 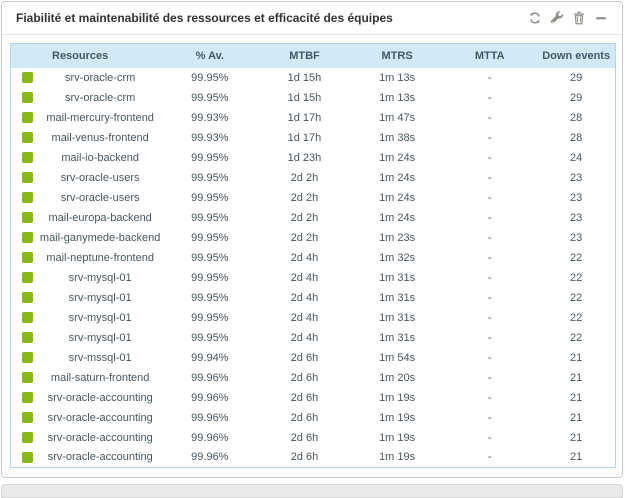 I want to click on down-events-value: 24, so click(x=576, y=157).